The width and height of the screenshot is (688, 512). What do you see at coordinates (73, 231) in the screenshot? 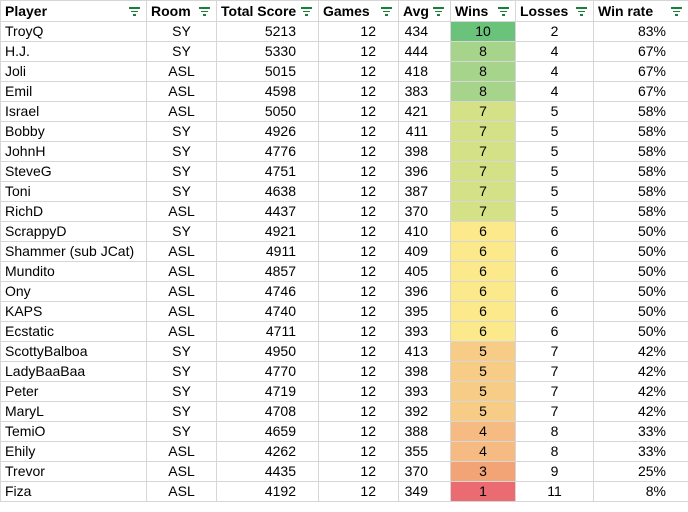
I see `cell-player: ScrappyD` at bounding box center [73, 231].